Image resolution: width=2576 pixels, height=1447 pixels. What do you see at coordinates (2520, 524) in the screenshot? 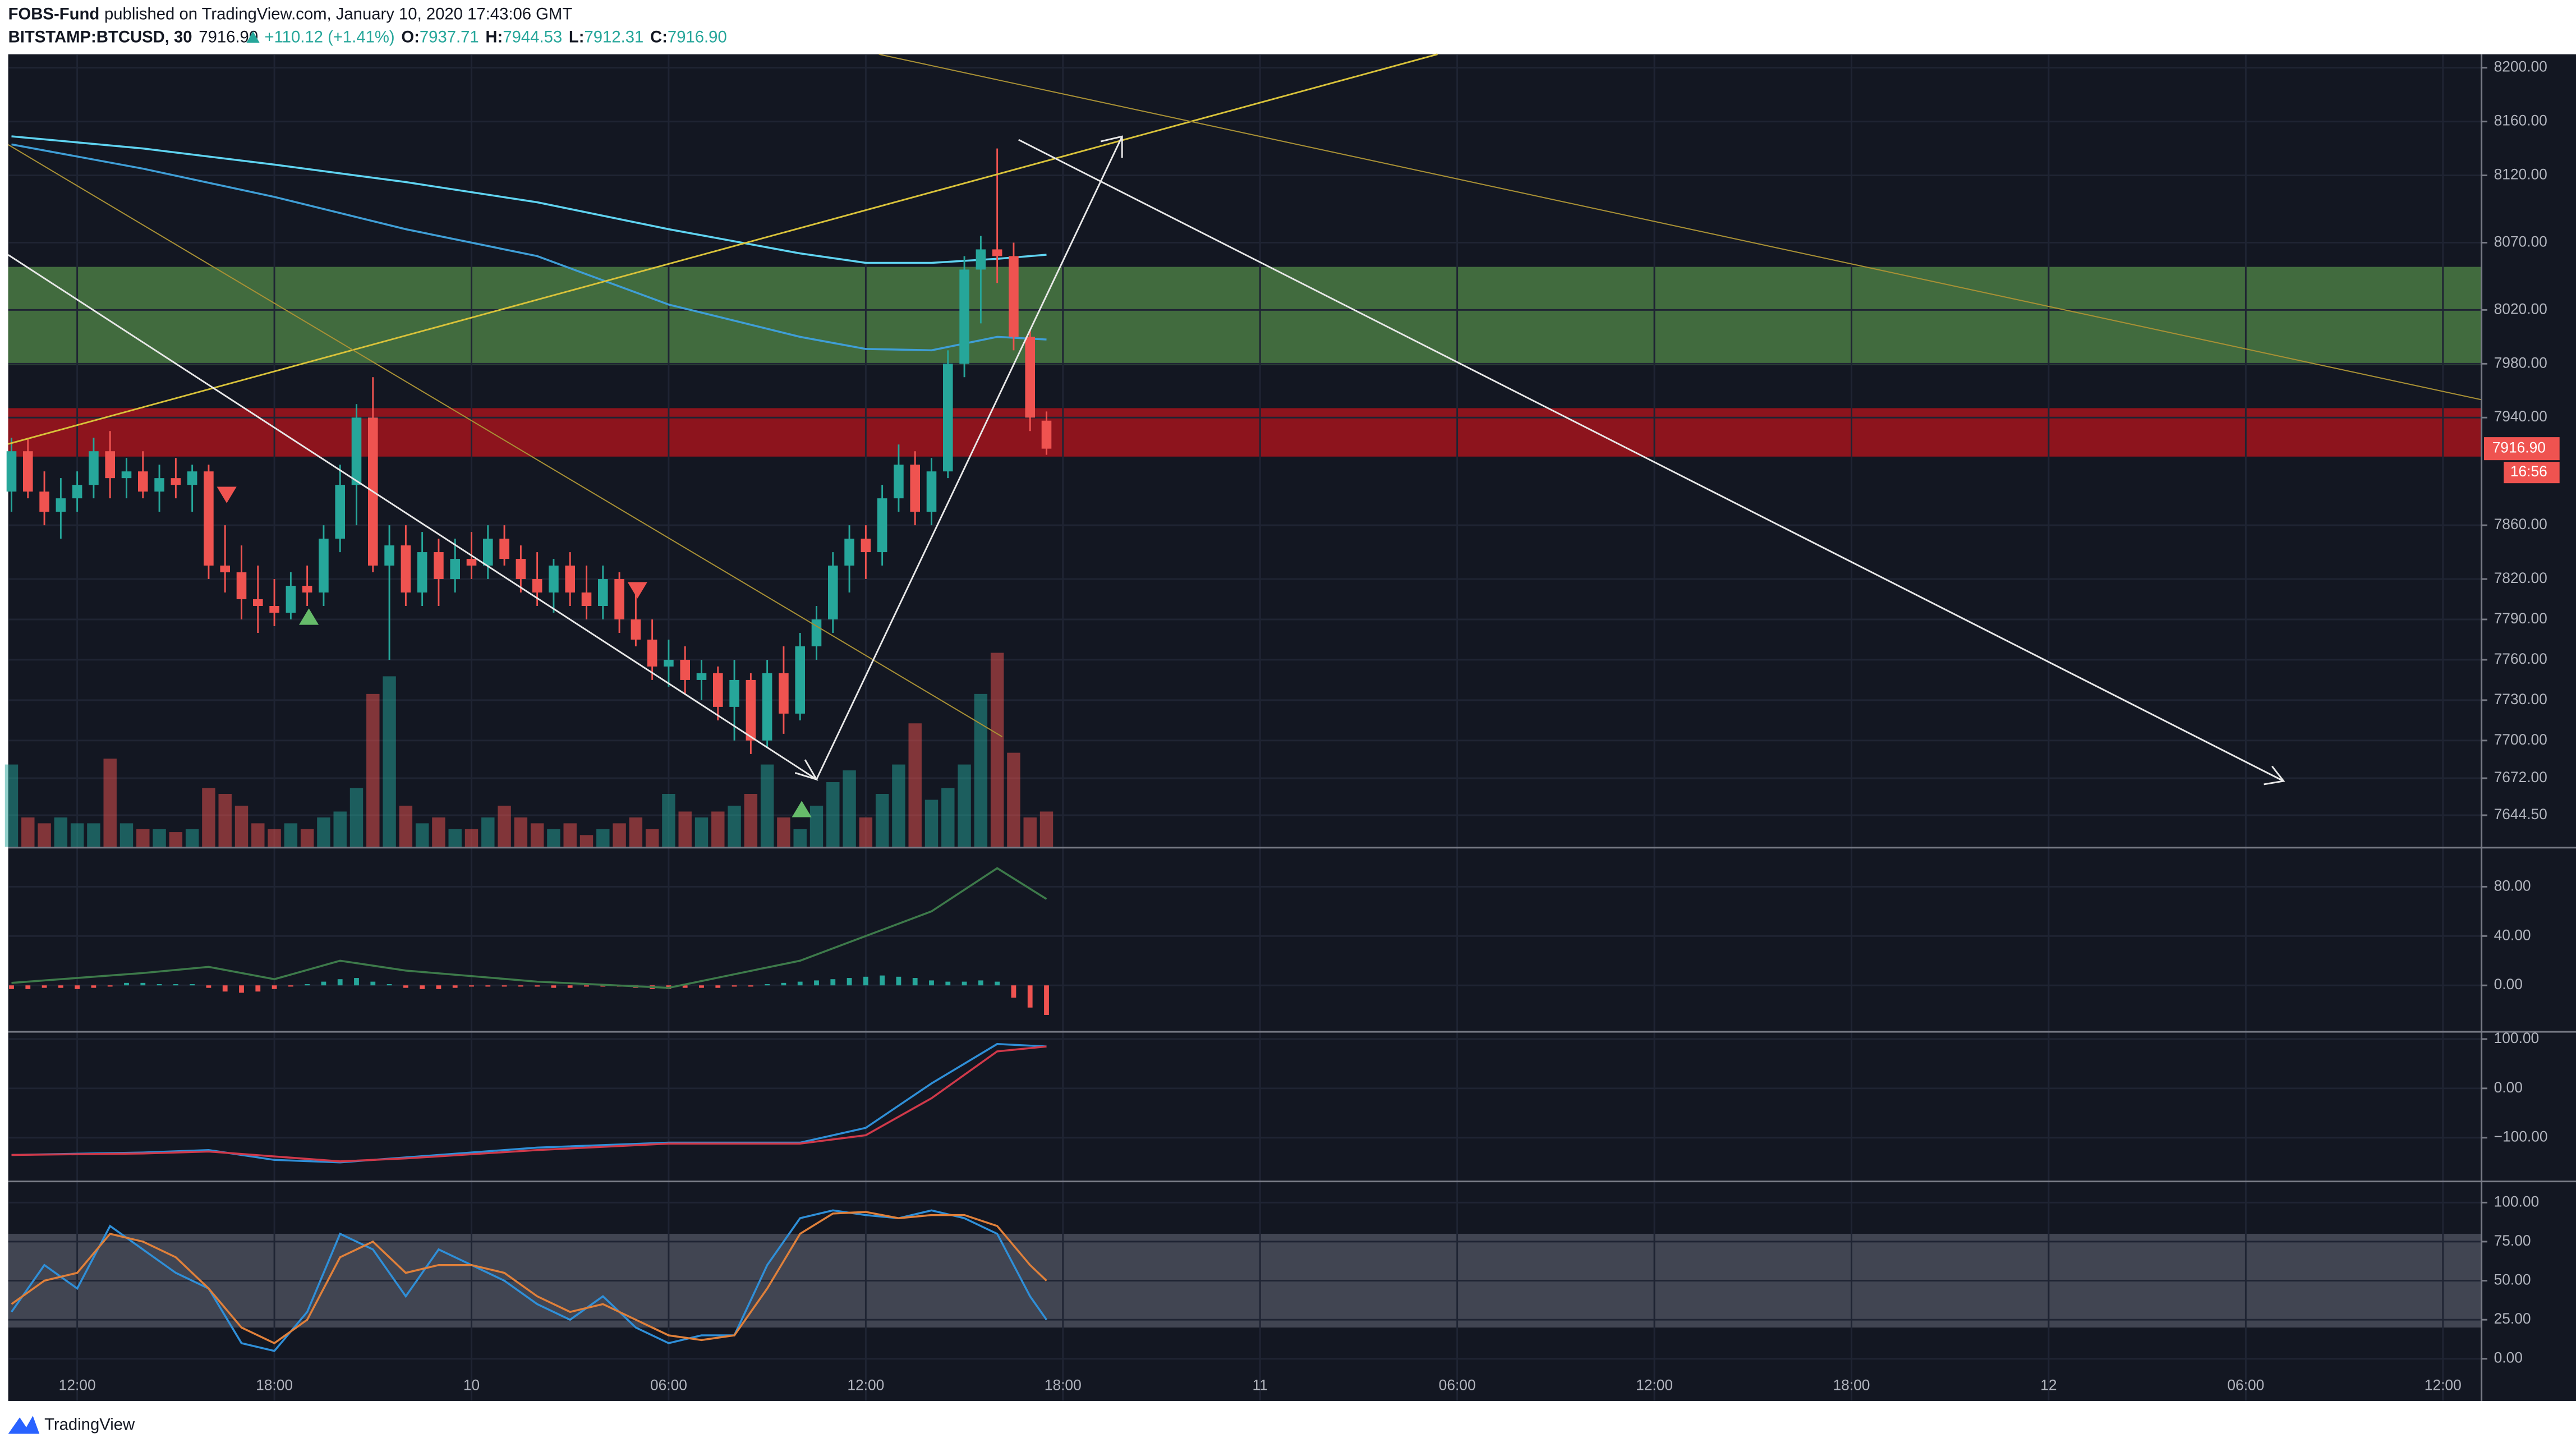
I see `y-tick-label: 7860.00` at bounding box center [2520, 524].